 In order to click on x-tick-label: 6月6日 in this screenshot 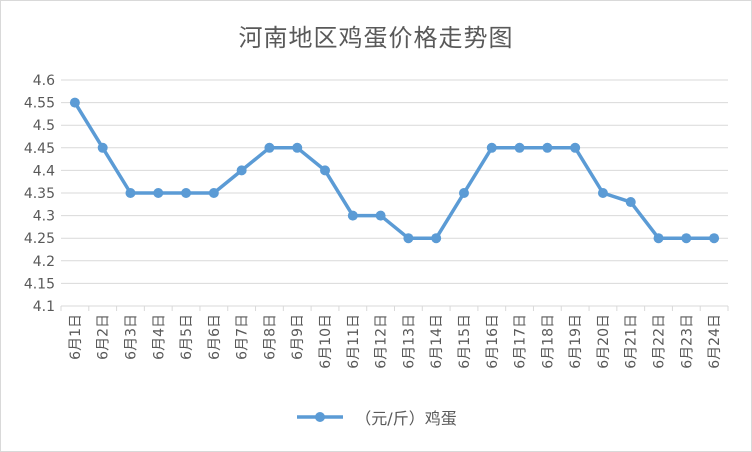, I will do `click(215, 337)`.